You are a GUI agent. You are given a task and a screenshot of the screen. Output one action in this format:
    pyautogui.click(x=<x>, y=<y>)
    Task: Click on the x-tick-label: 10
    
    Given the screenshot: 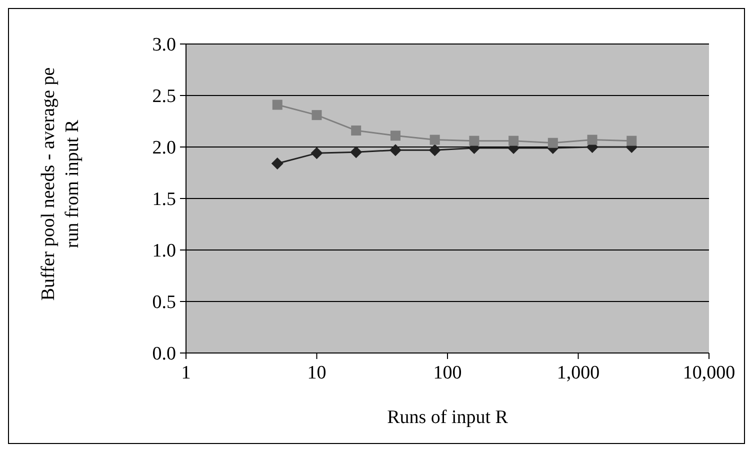 What is the action you would take?
    pyautogui.click(x=316, y=373)
    